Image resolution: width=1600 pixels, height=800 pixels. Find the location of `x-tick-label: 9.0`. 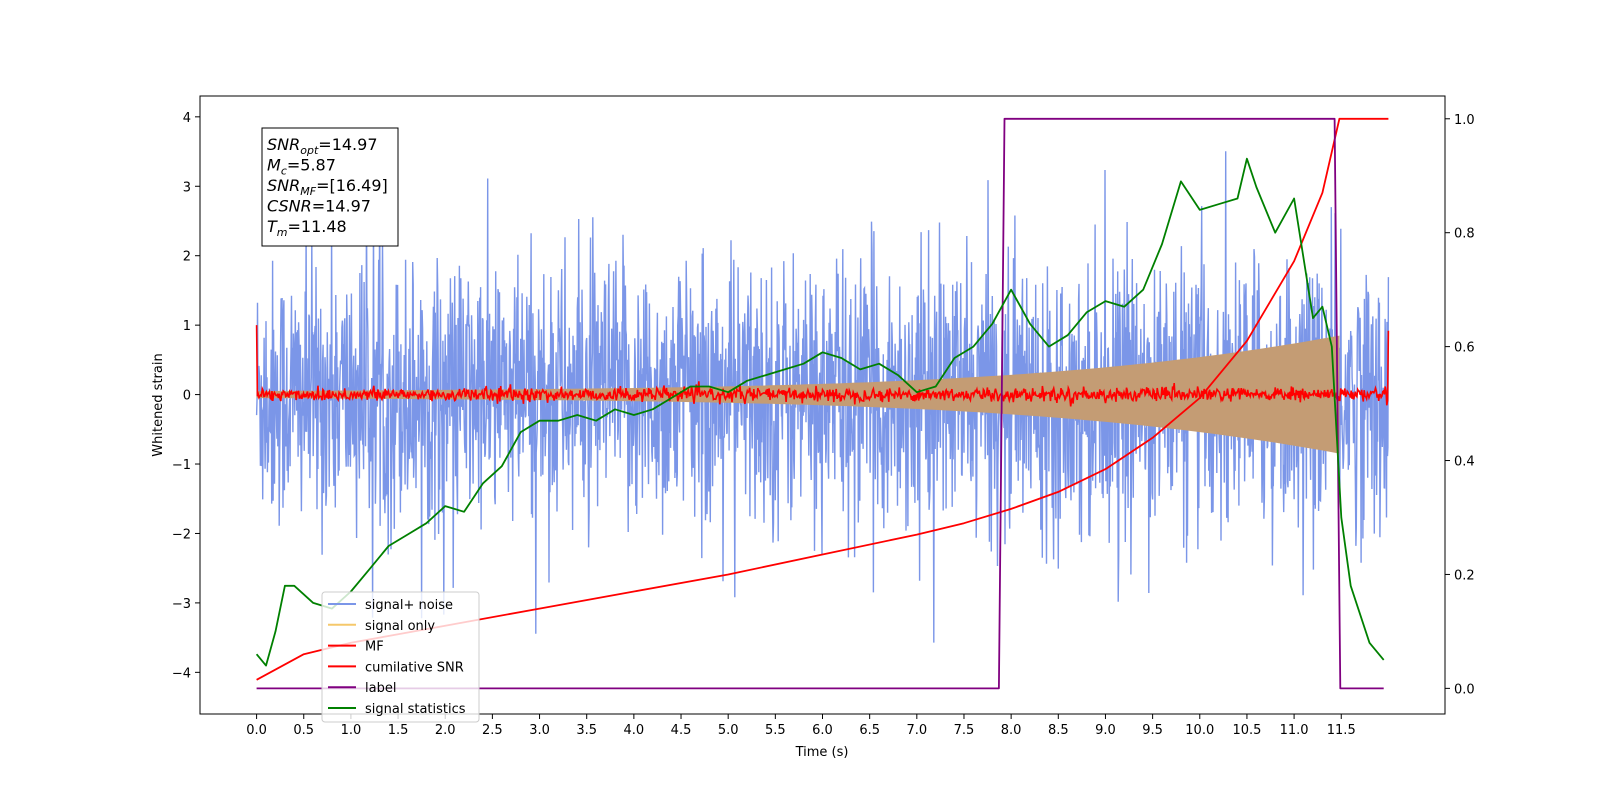

x-tick-label: 9.0 is located at coordinates (1105, 730).